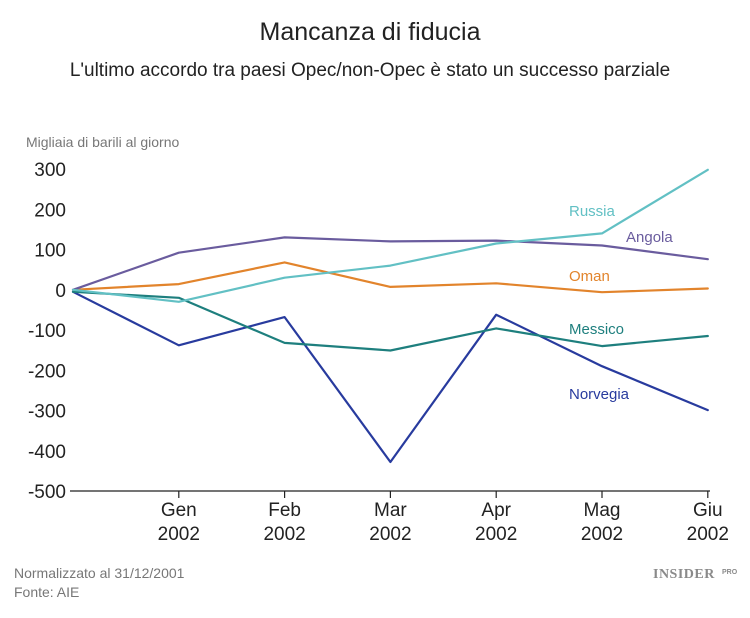  I want to click on logo-text: INSIDER, so click(684, 574).